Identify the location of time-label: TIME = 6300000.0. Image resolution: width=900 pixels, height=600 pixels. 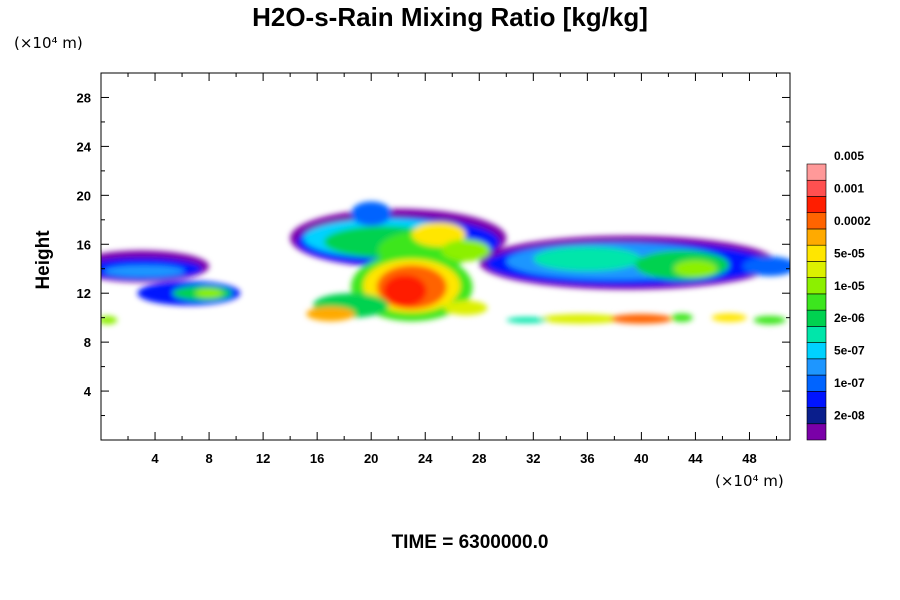
(470, 542).